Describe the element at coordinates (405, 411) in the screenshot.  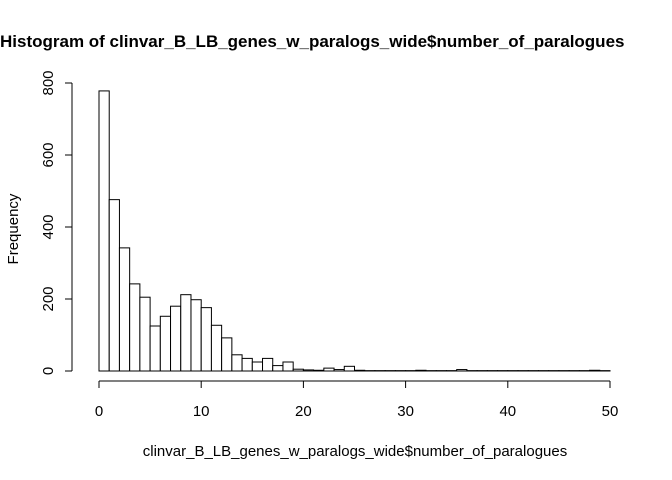
I see `x-tick-label: 30` at that location.